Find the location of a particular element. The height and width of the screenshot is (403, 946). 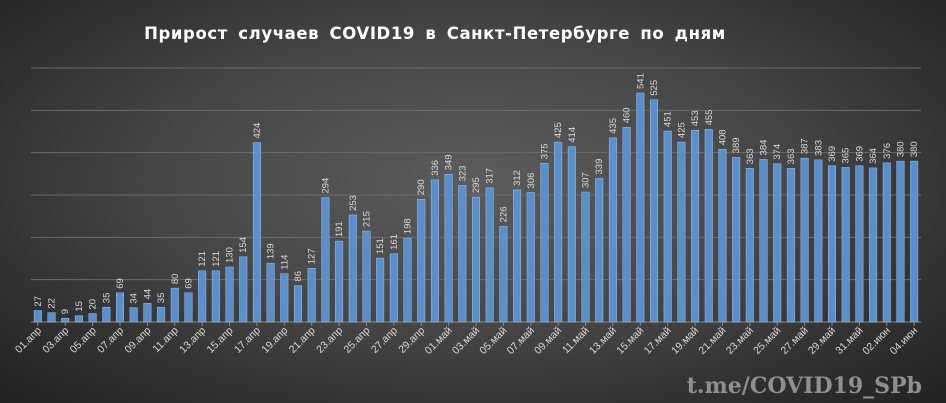

data-label: 215 is located at coordinates (366, 219).